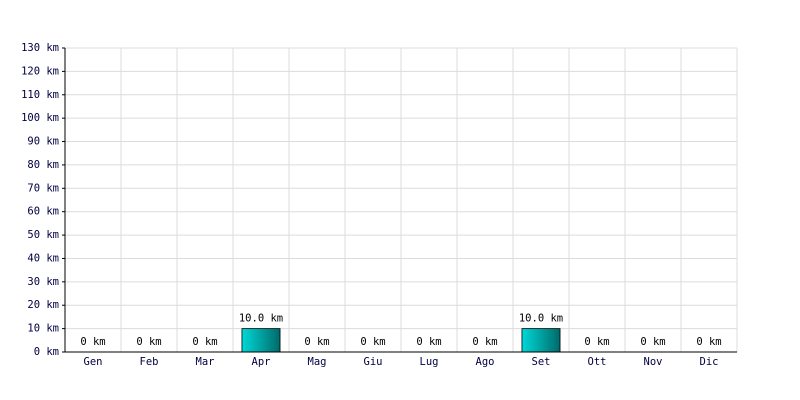 This screenshot has height=400, width=800. What do you see at coordinates (261, 362) in the screenshot?
I see `x-tick-label: Apr` at bounding box center [261, 362].